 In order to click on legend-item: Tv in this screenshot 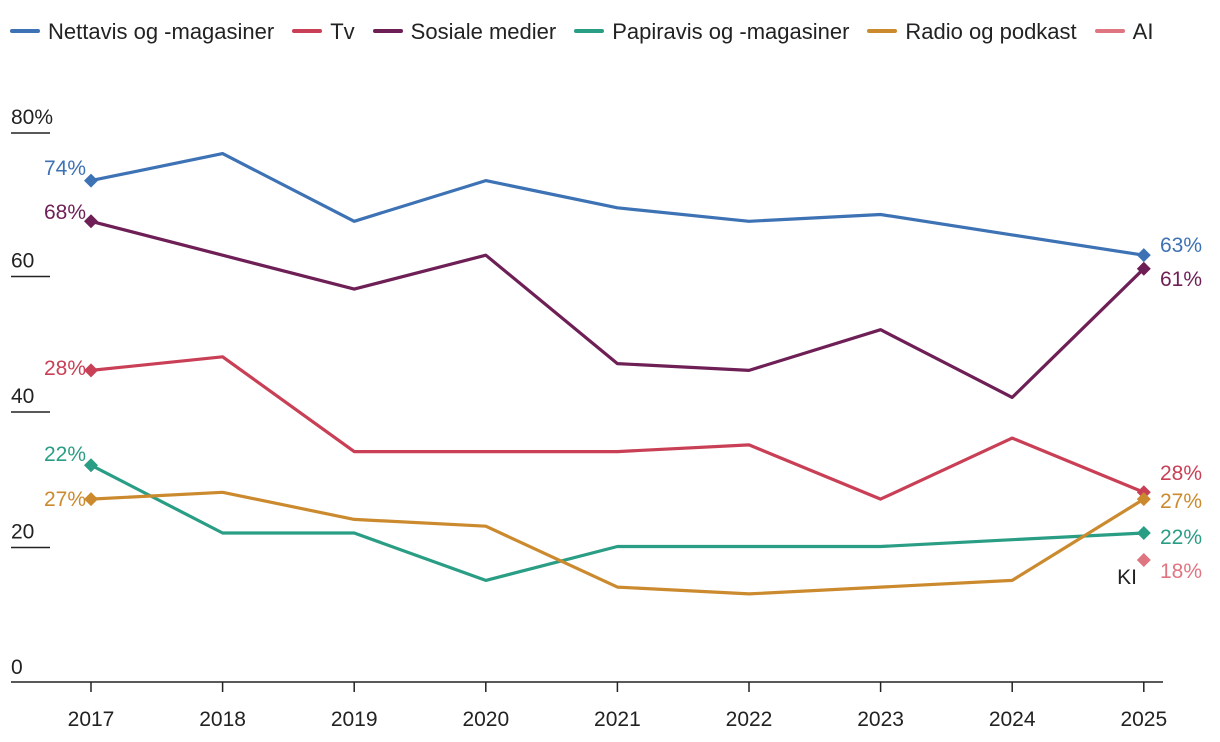, I will do `click(323, 32)`.